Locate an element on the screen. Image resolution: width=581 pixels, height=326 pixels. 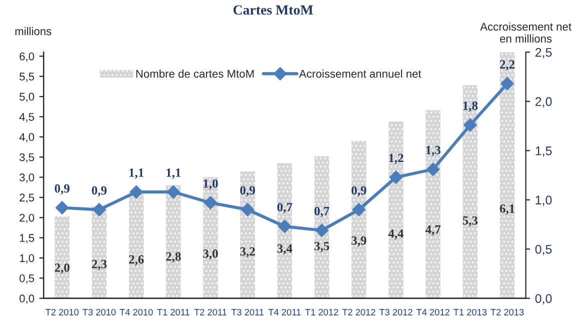
y2-tick-label: 1,5 is located at coordinates (544, 151).